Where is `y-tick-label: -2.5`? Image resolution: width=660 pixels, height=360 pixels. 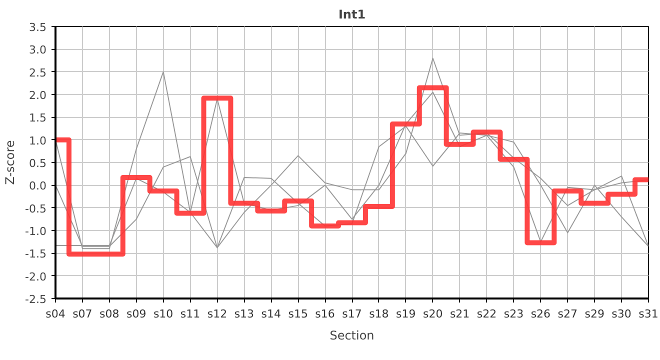 y-tick-label: -2.5 is located at coordinates (36, 299).